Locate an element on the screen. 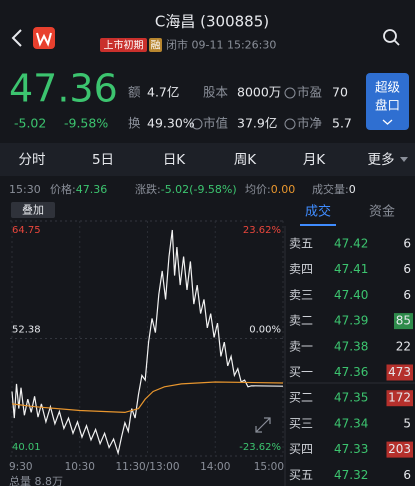  tab-bar is located at coordinates (207, 159).